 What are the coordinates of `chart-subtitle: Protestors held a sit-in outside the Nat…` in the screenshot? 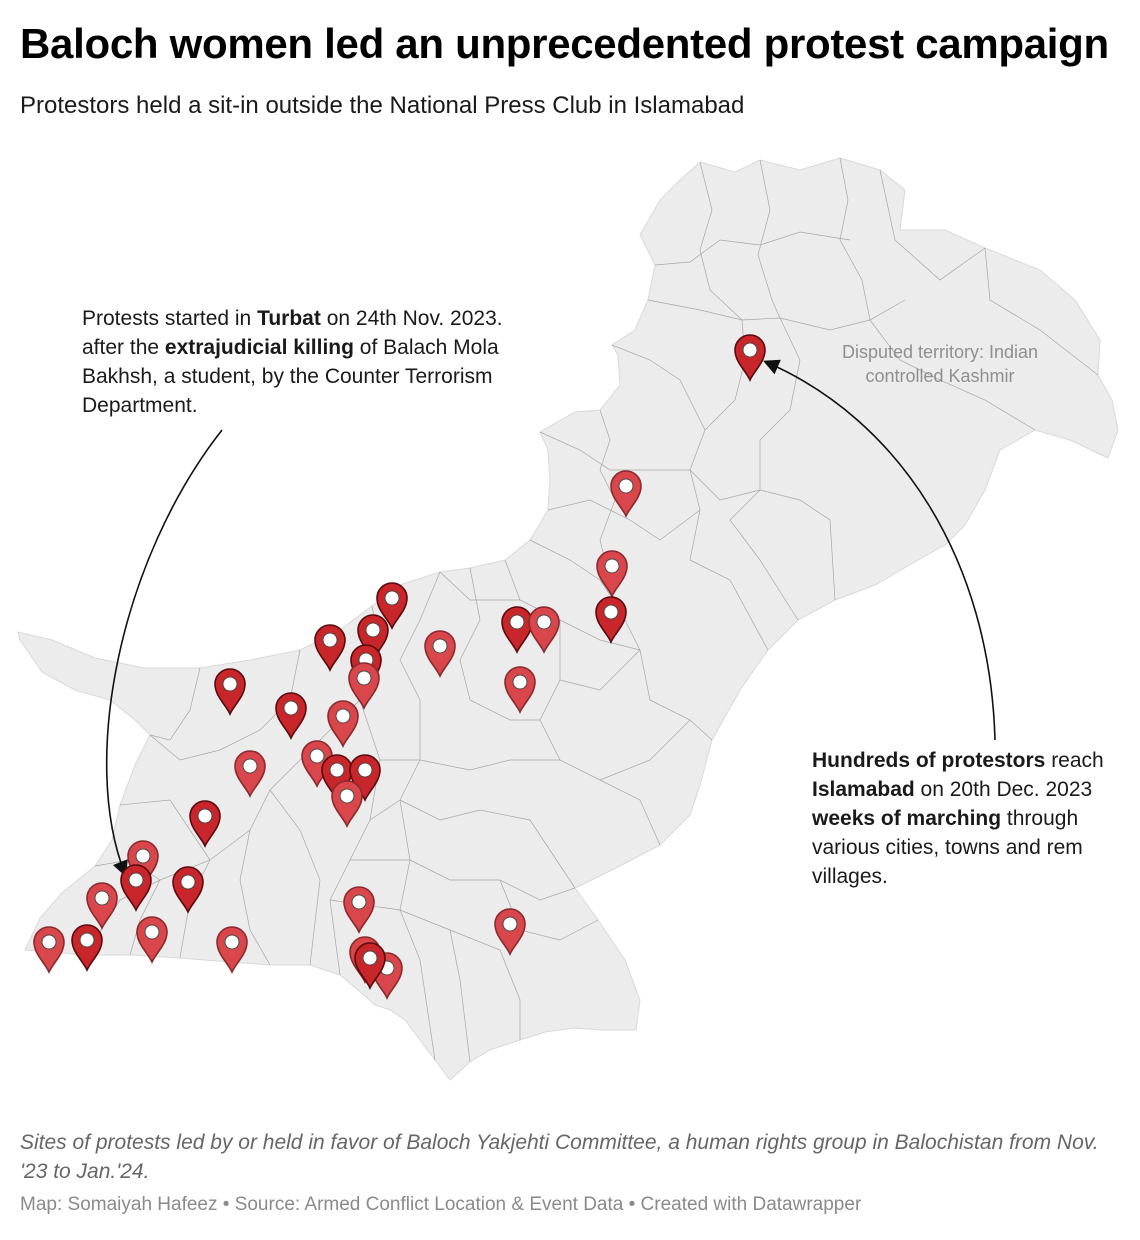 It's located at (382, 105).